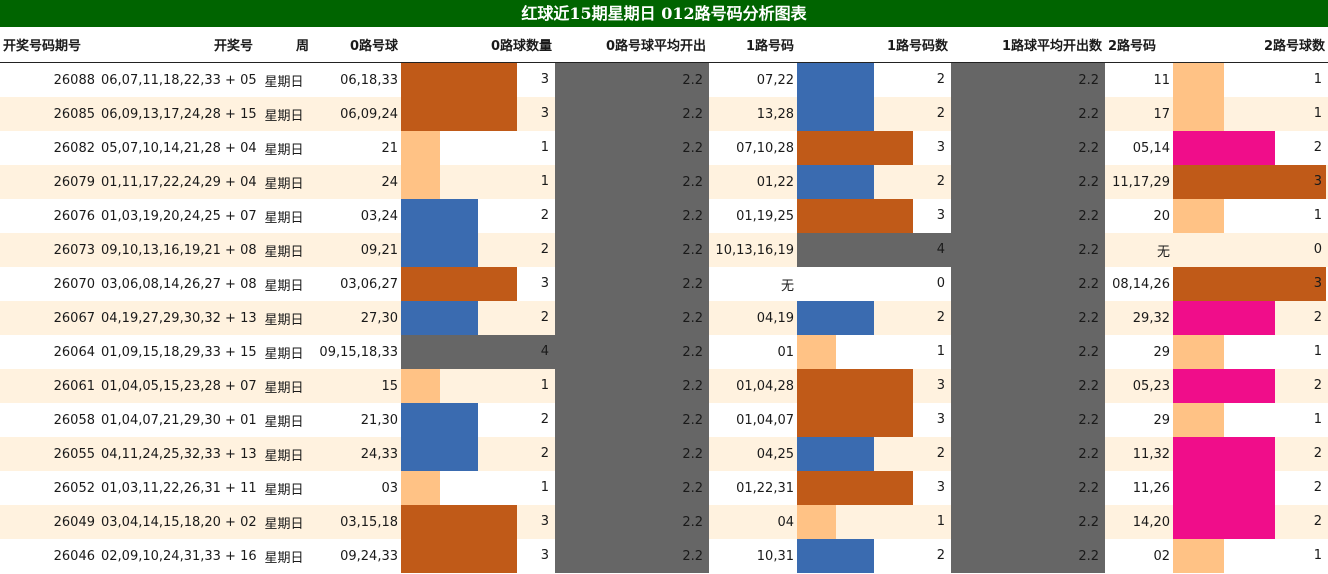 This screenshot has width=1328, height=574. I want to click on route1-numbers-cell: 01,04,28, so click(753, 386).